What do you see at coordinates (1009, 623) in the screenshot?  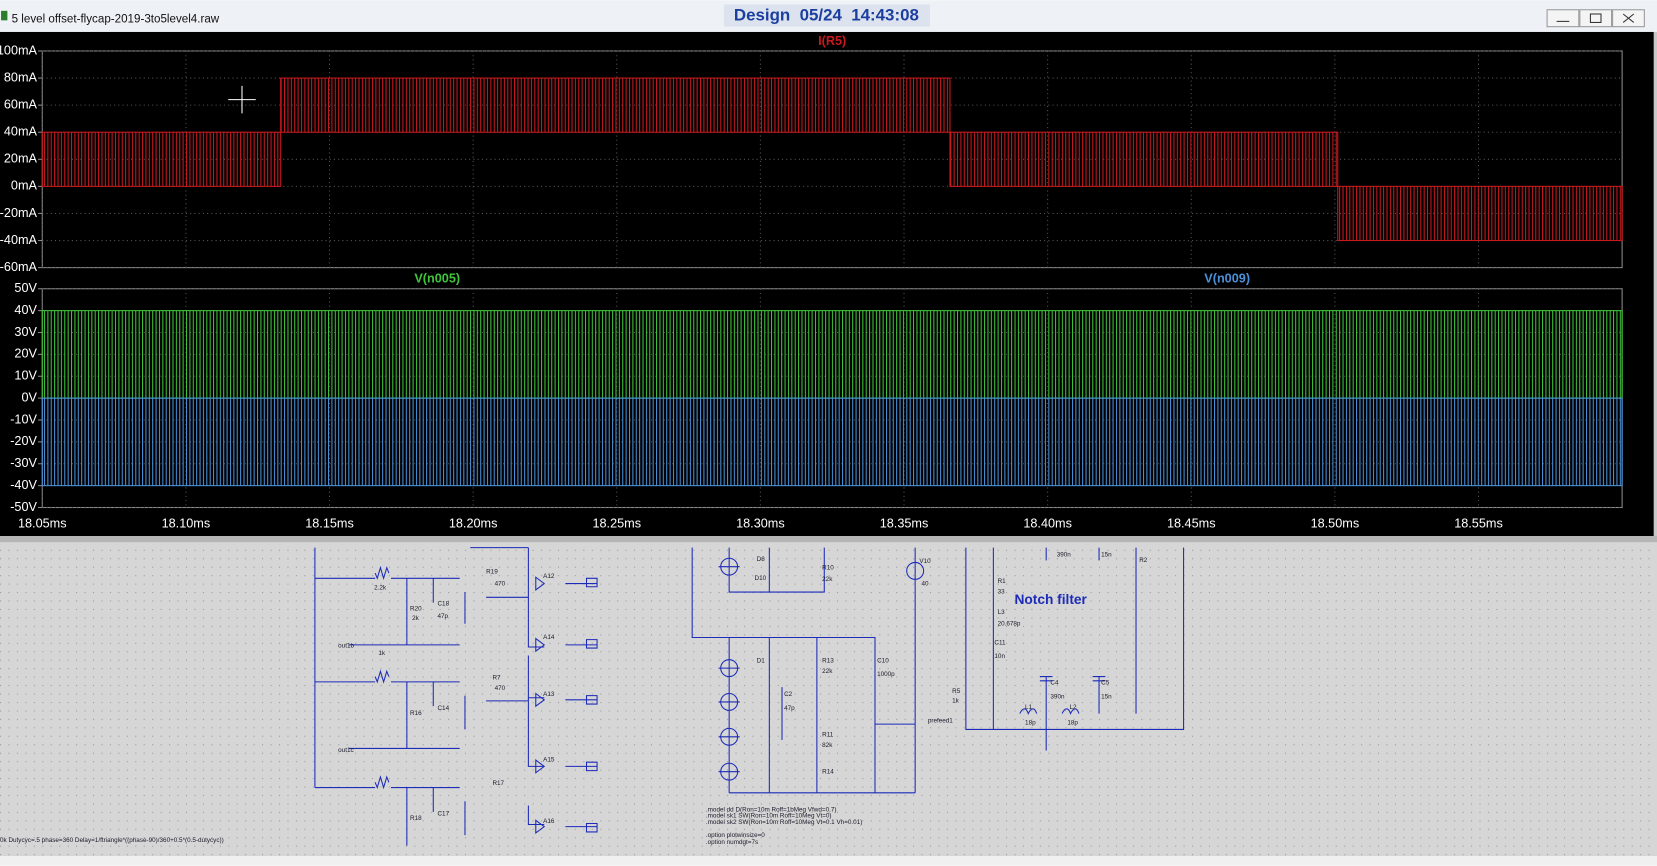 I see `component-label: 20.678p` at bounding box center [1009, 623].